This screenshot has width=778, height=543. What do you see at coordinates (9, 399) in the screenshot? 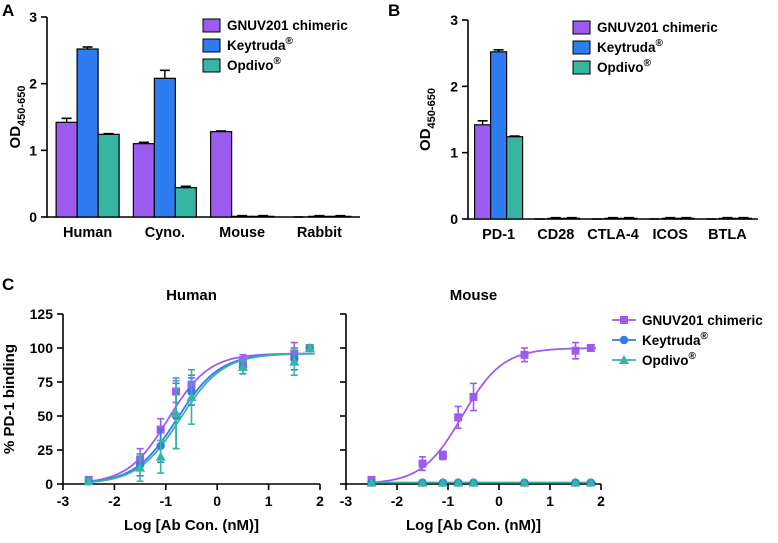
I see `y-axis-title: % PD-1 binding` at bounding box center [9, 399].